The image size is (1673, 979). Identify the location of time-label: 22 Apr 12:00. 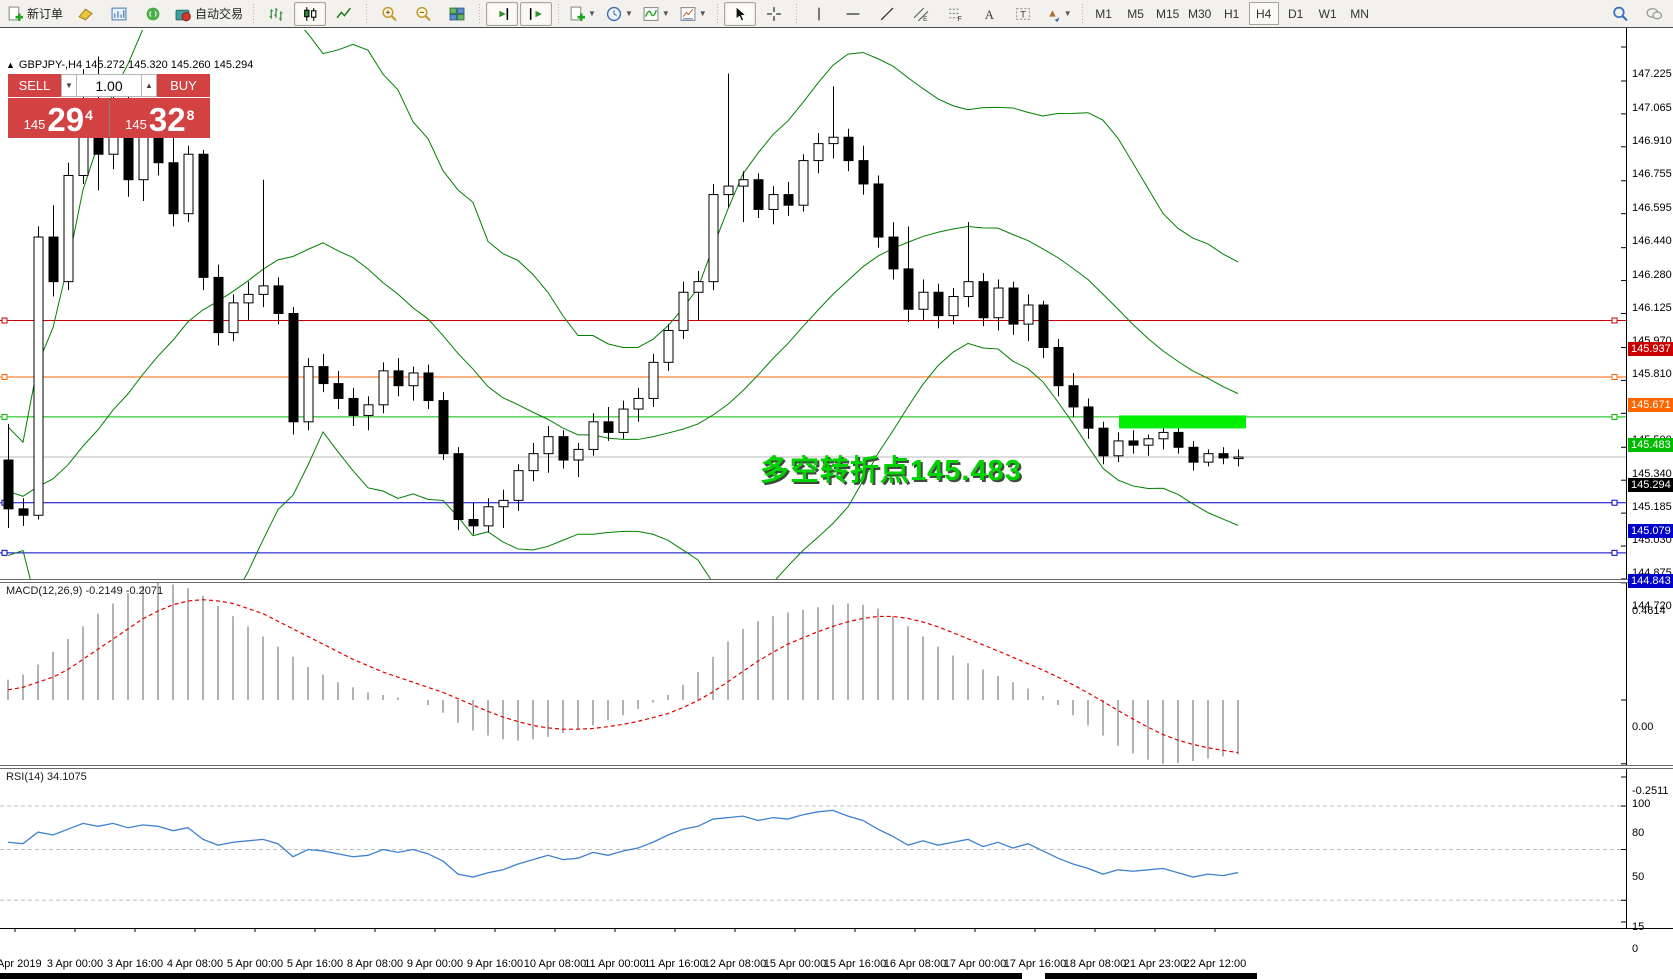
(1215, 964).